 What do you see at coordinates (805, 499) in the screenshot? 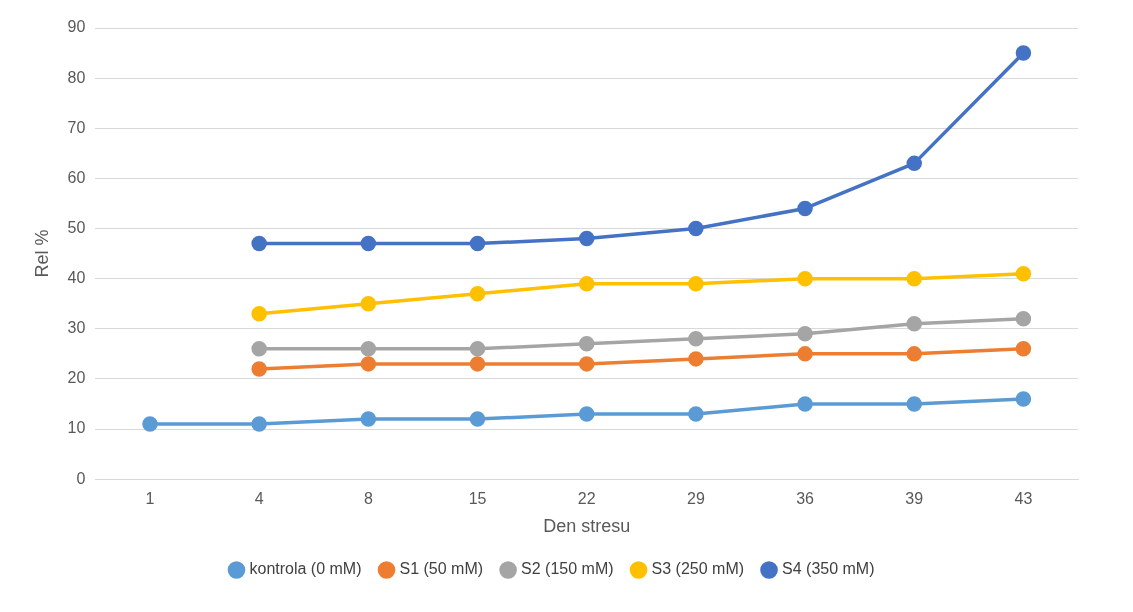
I see `x-tick-label: 36` at bounding box center [805, 499].